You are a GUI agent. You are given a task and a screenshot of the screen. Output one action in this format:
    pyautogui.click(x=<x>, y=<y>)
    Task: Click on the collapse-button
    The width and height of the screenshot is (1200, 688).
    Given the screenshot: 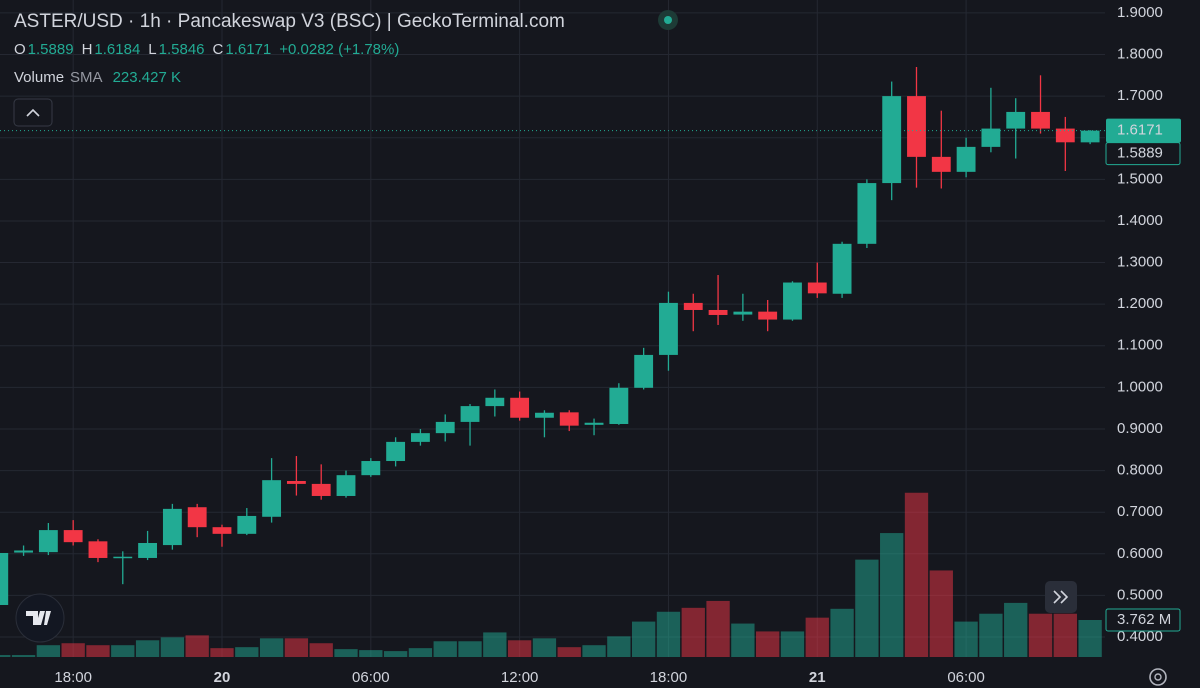 What is the action you would take?
    pyautogui.click(x=33, y=112)
    